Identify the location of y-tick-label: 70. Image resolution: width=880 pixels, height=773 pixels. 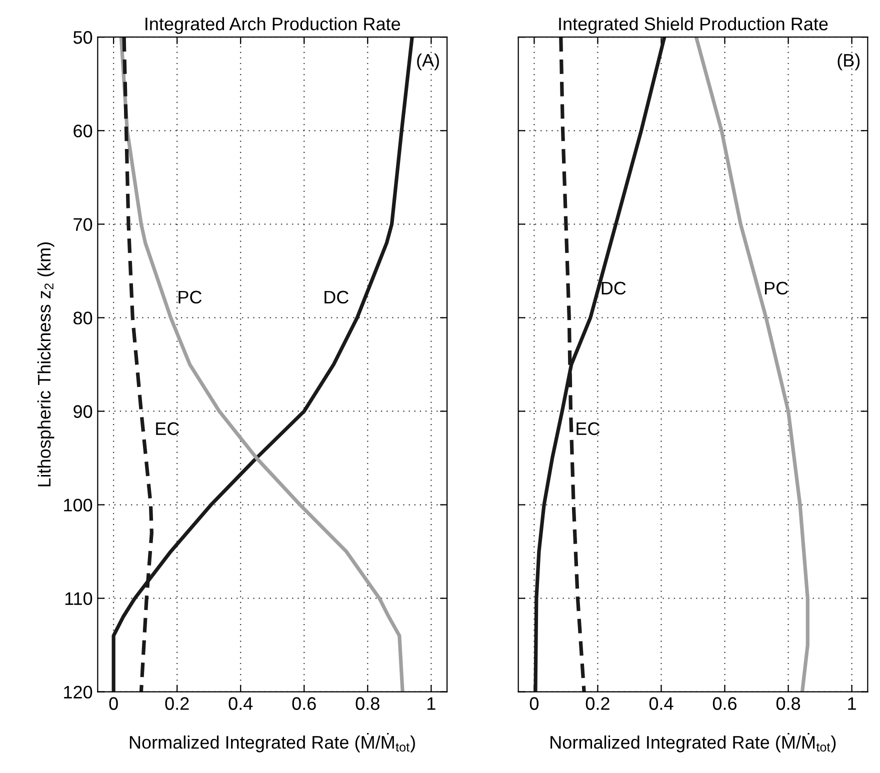
(83, 224).